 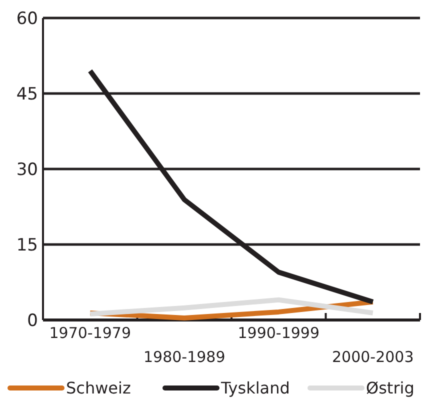 What do you see at coordinates (279, 333) in the screenshot?
I see `x-tick-label: 1990-1999` at bounding box center [279, 333].